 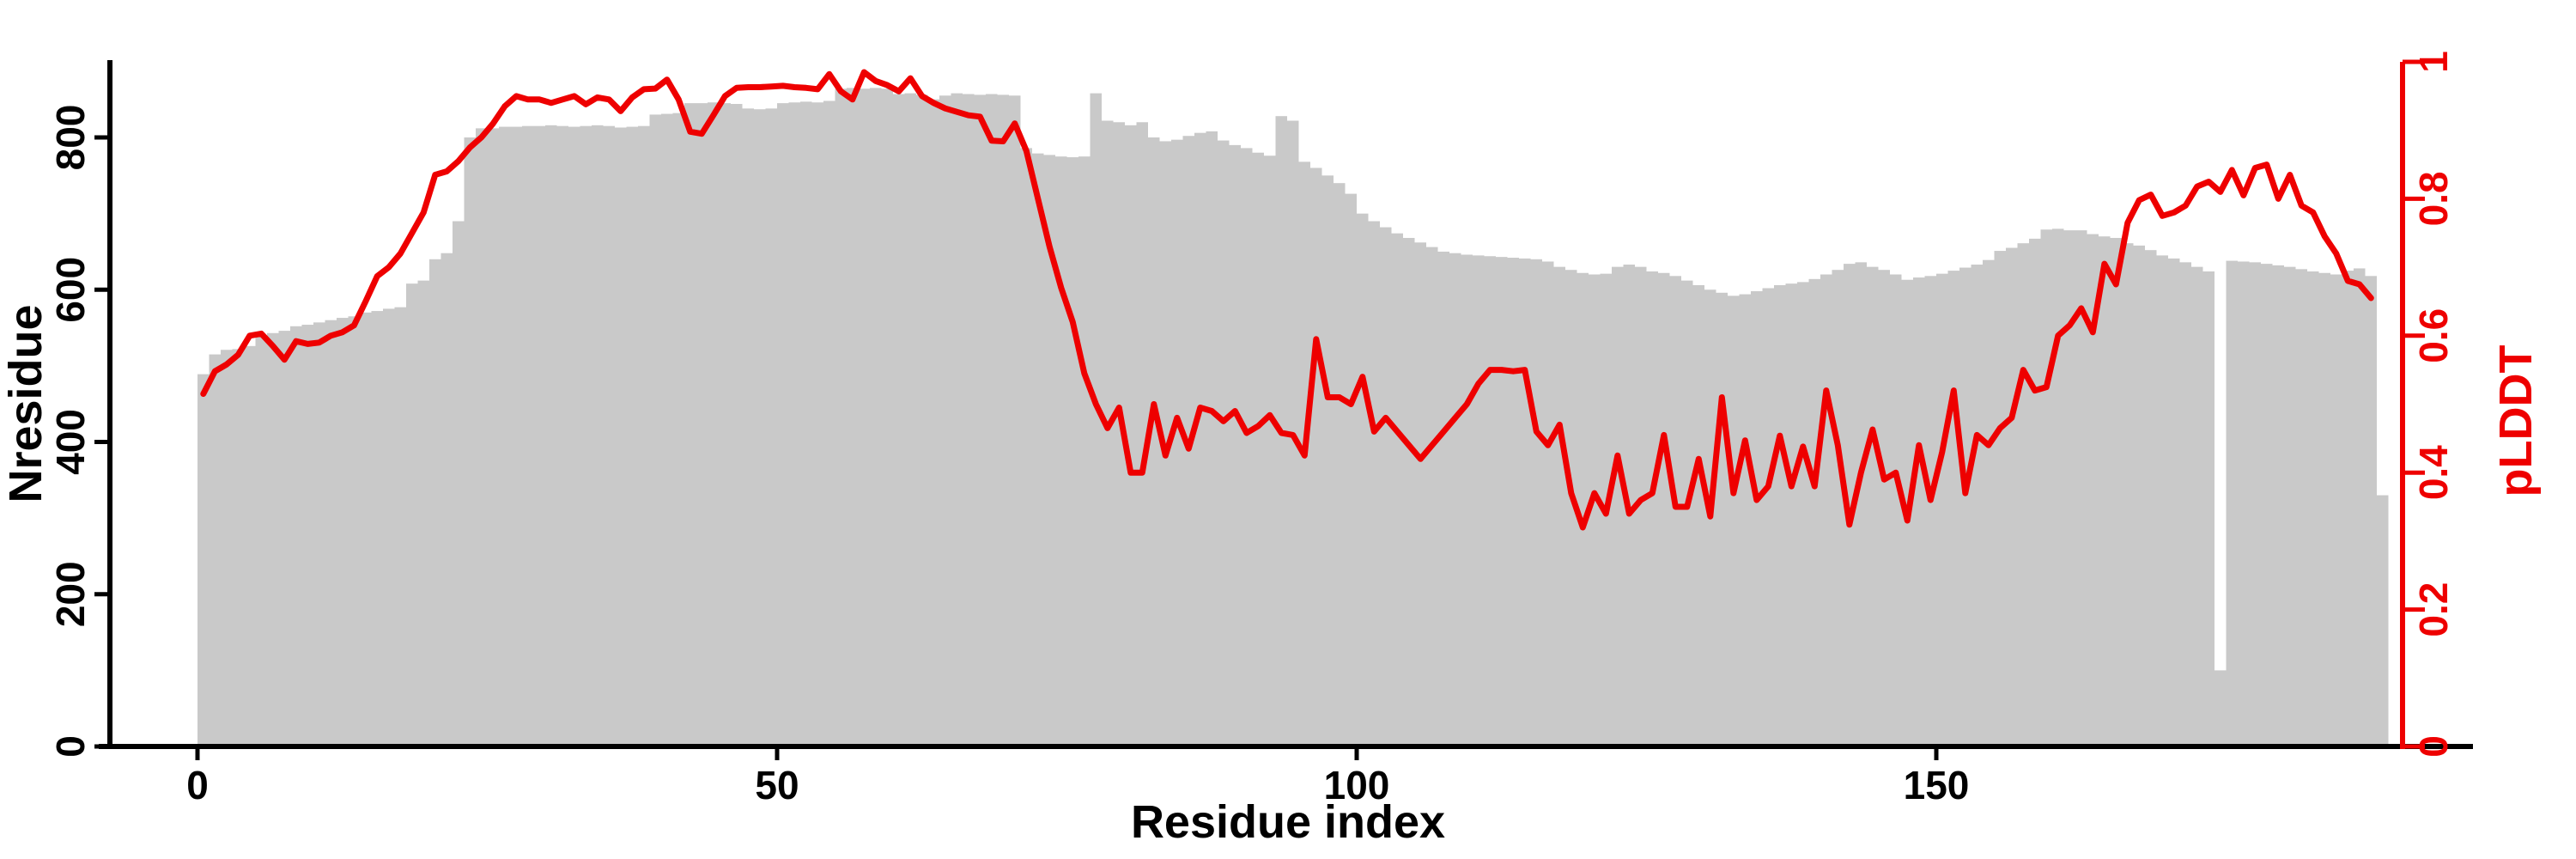 I want to click on right-tick-label: 0, so click(x=2434, y=747).